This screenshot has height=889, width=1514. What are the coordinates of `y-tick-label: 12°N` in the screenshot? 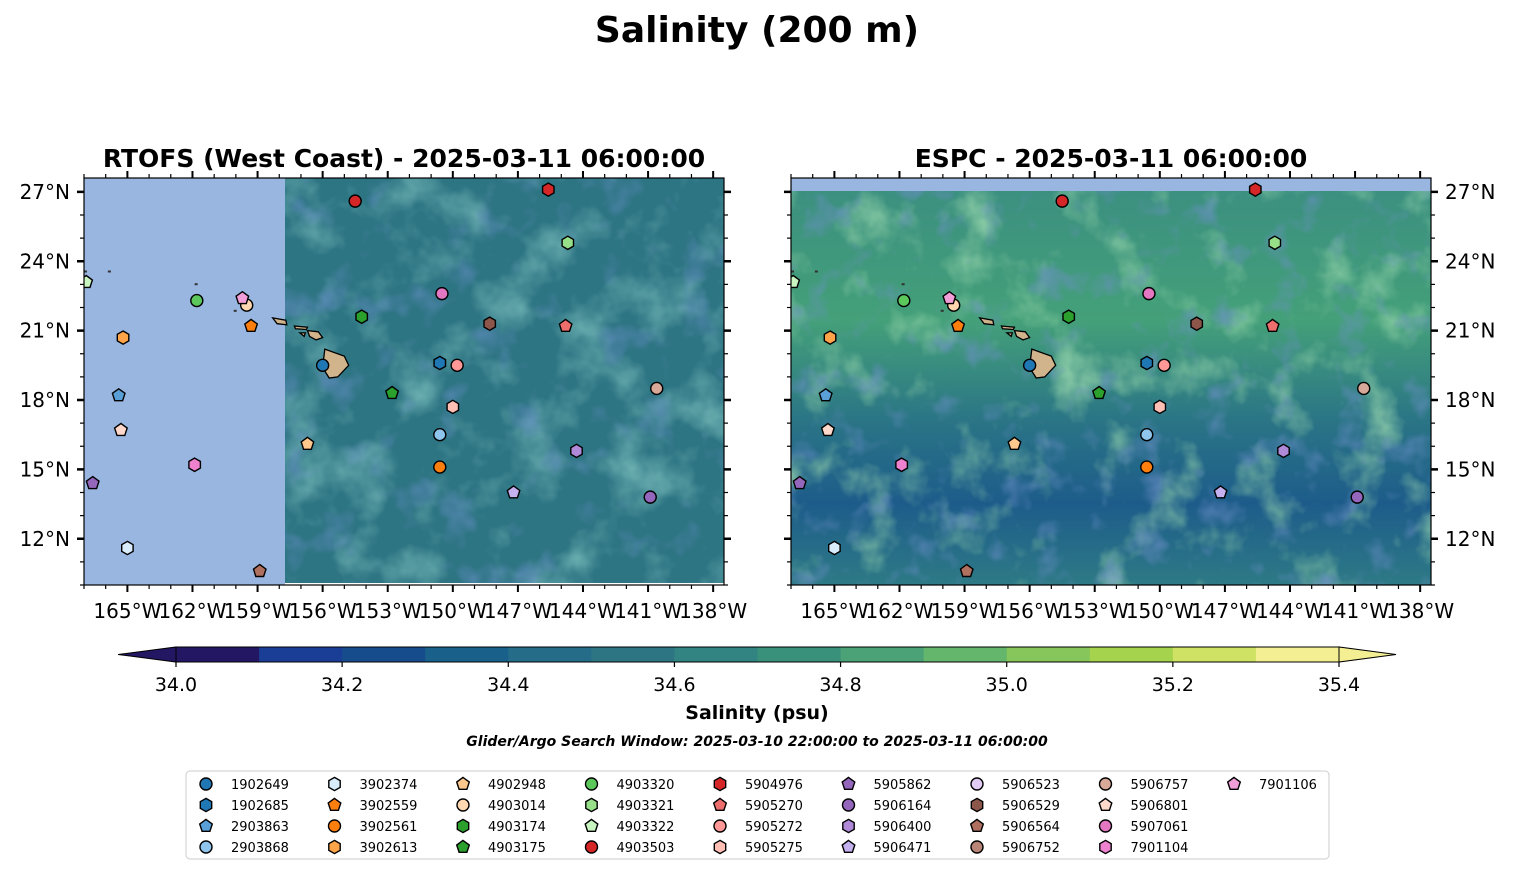 It's located at (45, 539).